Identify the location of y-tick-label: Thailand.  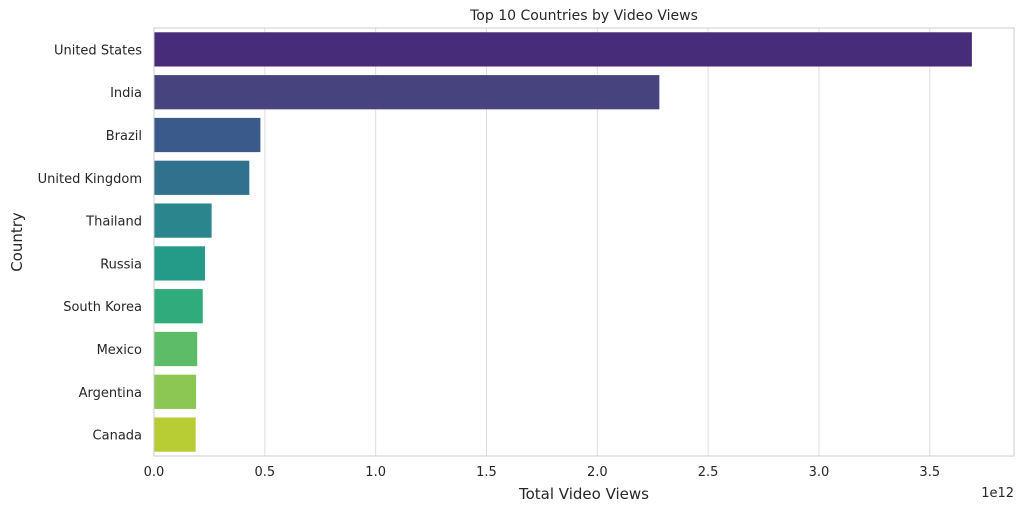
(113, 222).